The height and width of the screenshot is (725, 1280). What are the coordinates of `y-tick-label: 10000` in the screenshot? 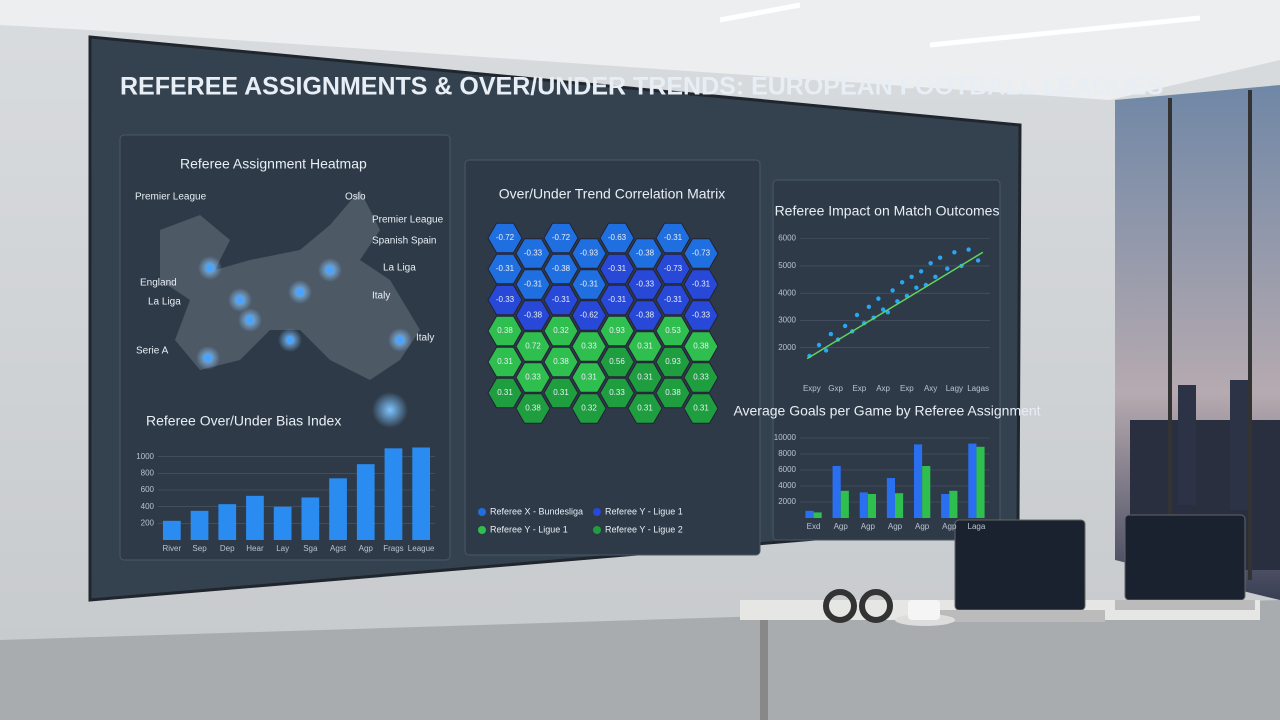 It's located at (785, 437).